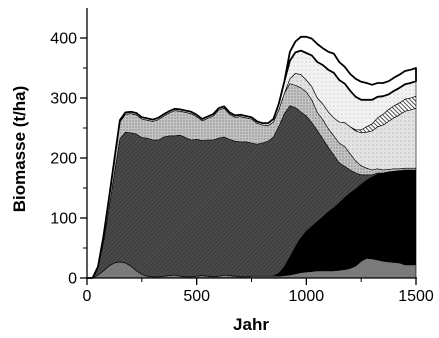  Describe the element at coordinates (63, 39) in the screenshot. I see `y-tick-label: 400` at that location.